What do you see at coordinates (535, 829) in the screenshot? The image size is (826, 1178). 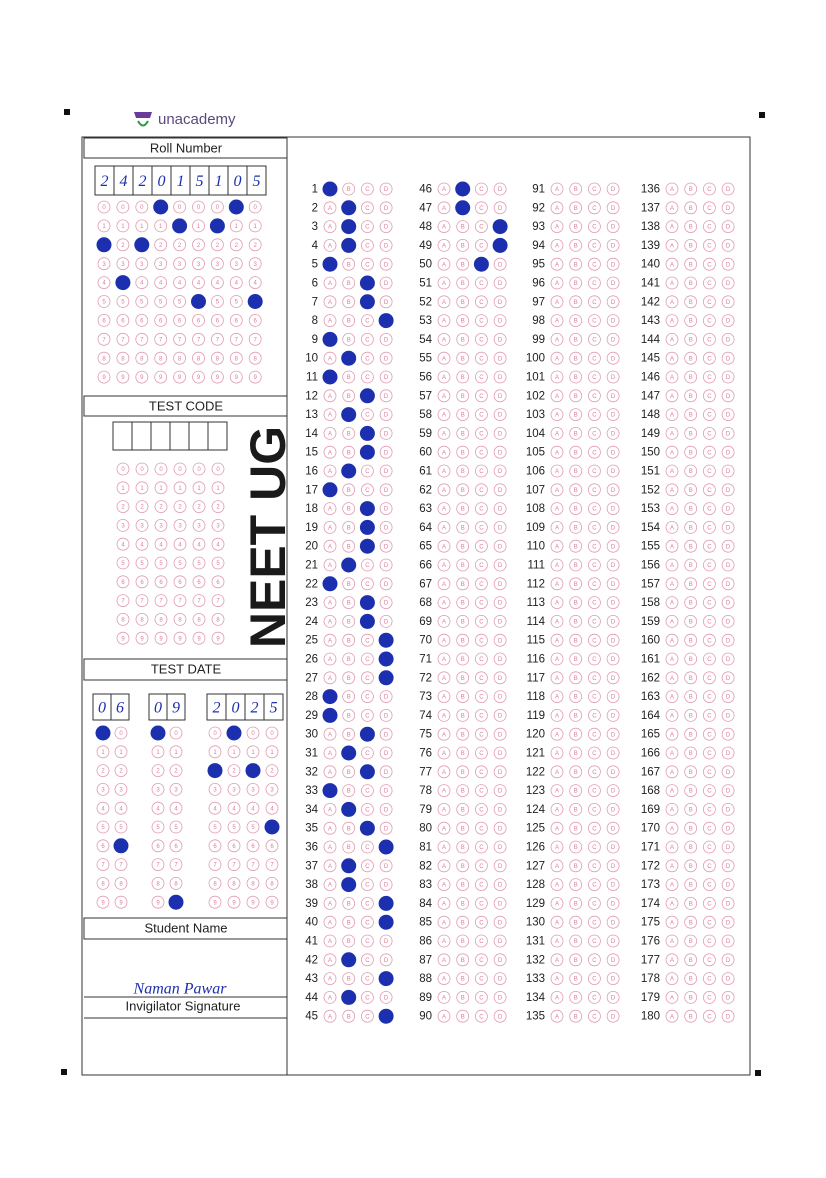 I see `question-number: 125` at bounding box center [535, 829].